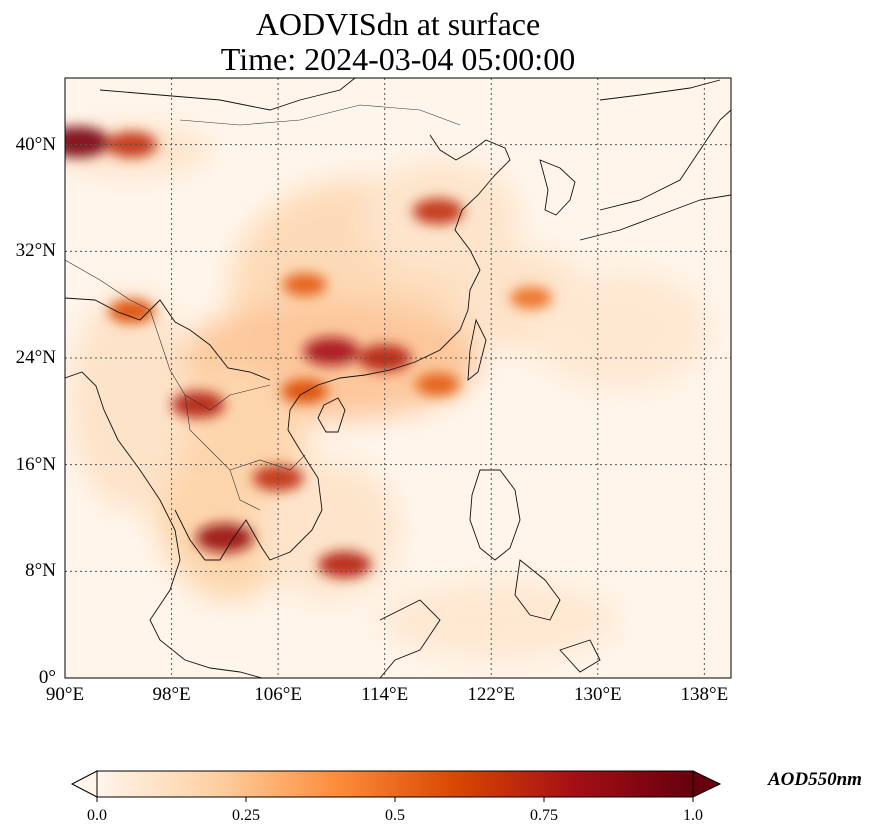  I want to click on lat-tick-label: 24°N, so click(35, 357).